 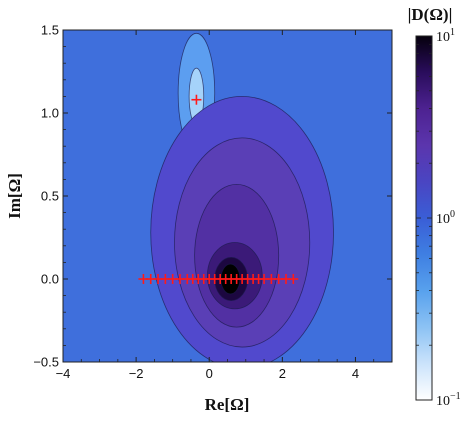 What do you see at coordinates (50, 30) in the screenshot?
I see `y-tick-label: 1.5` at bounding box center [50, 30].